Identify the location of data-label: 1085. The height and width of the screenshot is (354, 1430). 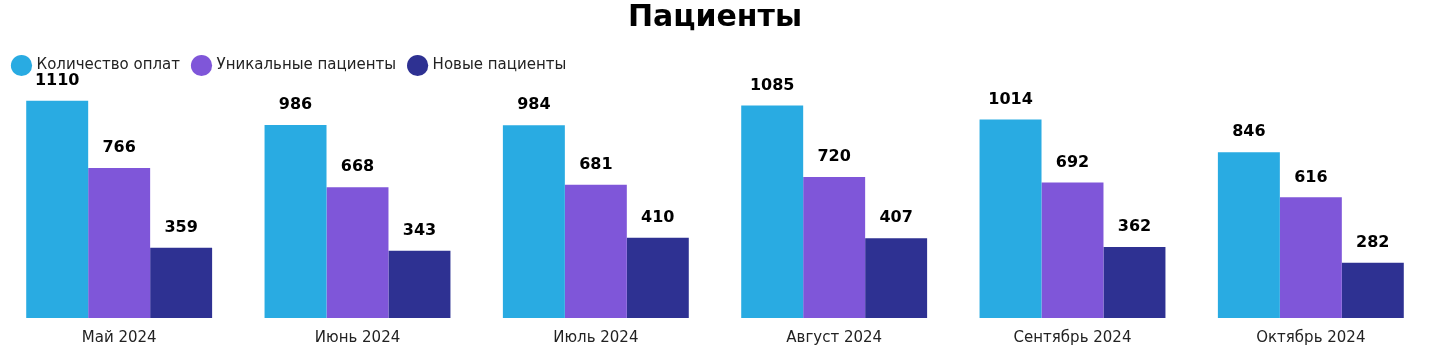
(772, 84).